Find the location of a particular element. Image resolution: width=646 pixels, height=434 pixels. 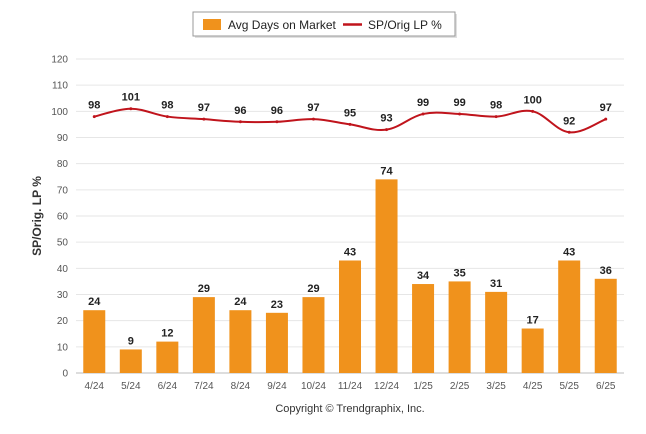

y-tick-label: 120 is located at coordinates (59, 60).